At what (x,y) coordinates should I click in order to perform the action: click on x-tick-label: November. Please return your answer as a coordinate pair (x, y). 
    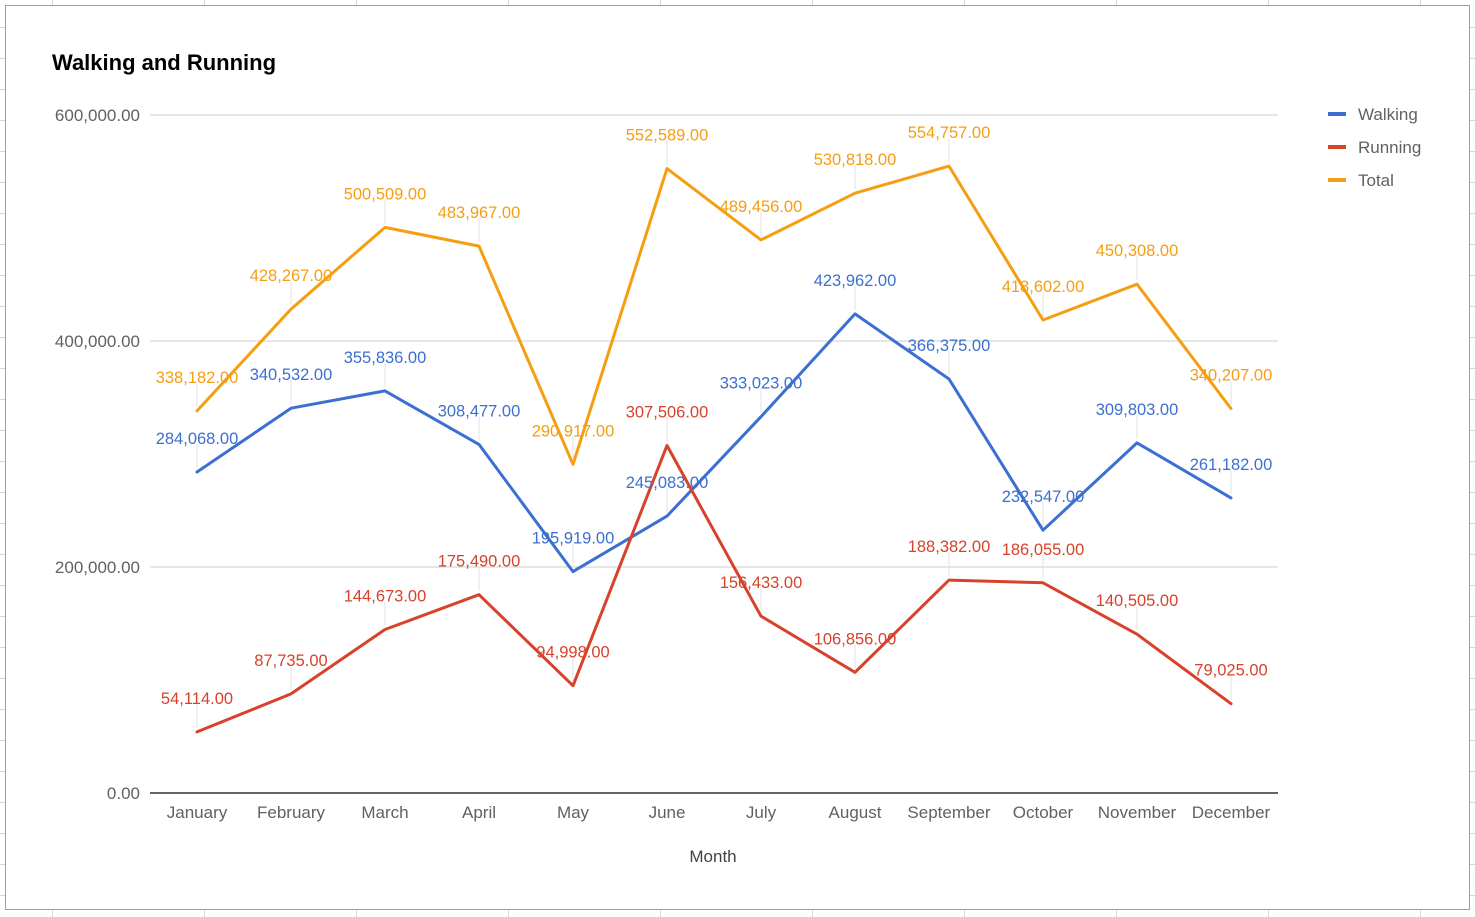
    Looking at the image, I should click on (1137, 812).